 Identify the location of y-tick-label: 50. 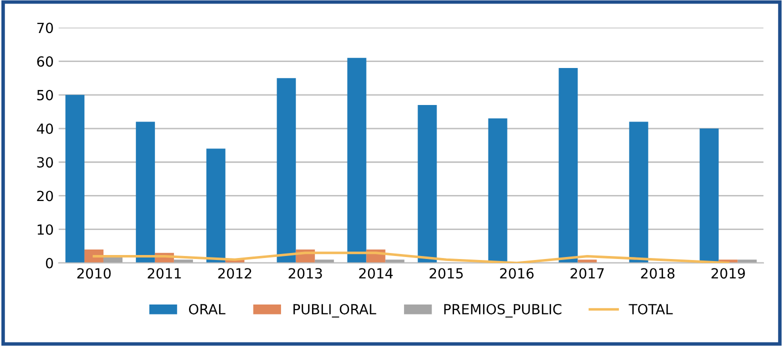
(45, 95).